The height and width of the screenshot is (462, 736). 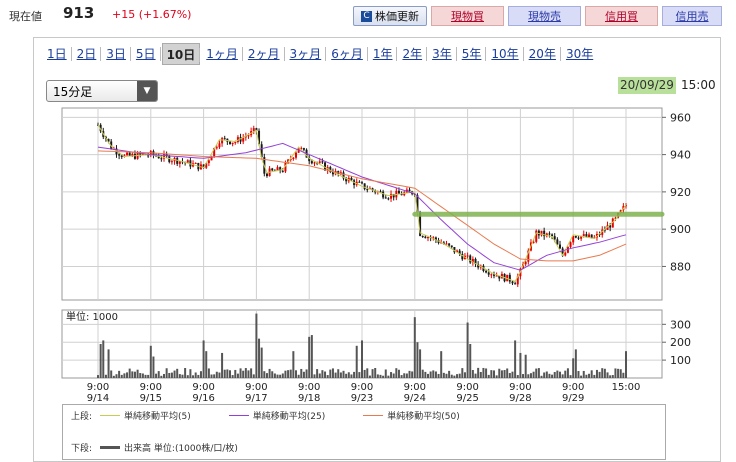 I want to click on margin-buy-button: 信用買, so click(x=621, y=16).